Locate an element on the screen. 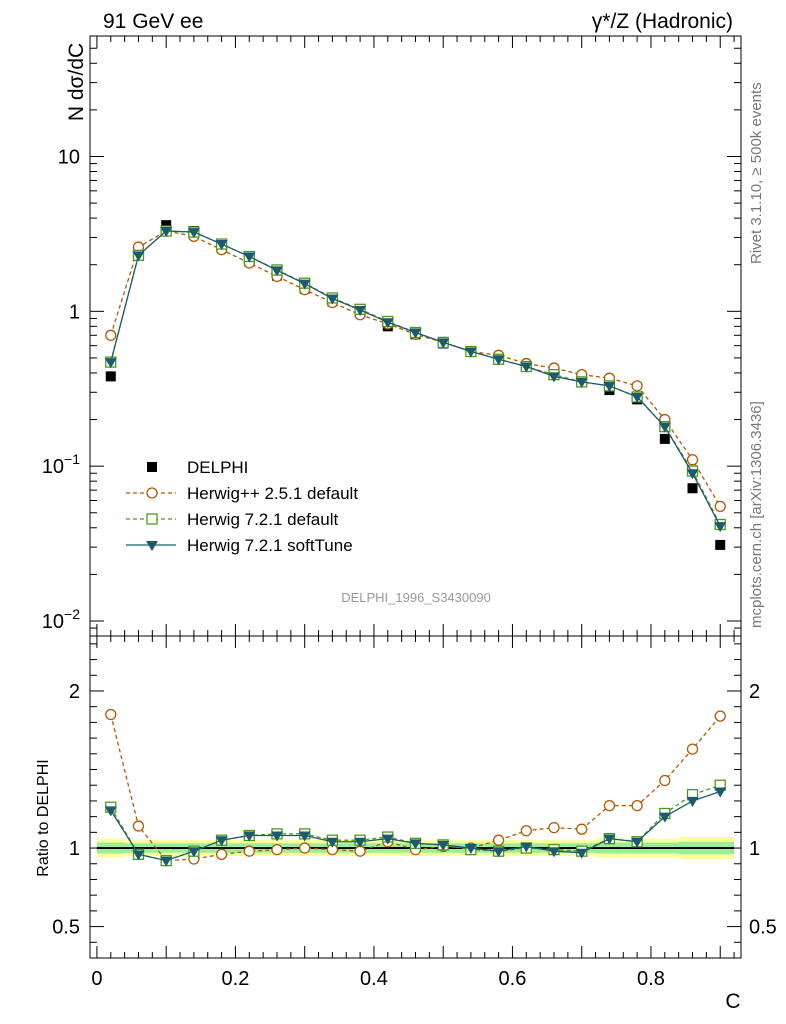  legend-marker-data is located at coordinates (152, 467).